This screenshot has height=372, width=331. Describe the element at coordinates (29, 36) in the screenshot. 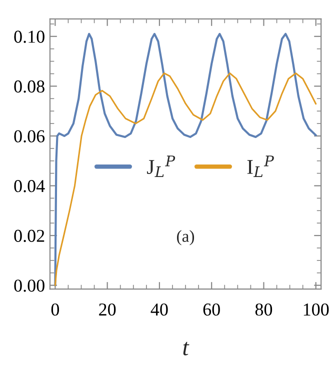

I see `y-tick-label: 0.10` at that location.